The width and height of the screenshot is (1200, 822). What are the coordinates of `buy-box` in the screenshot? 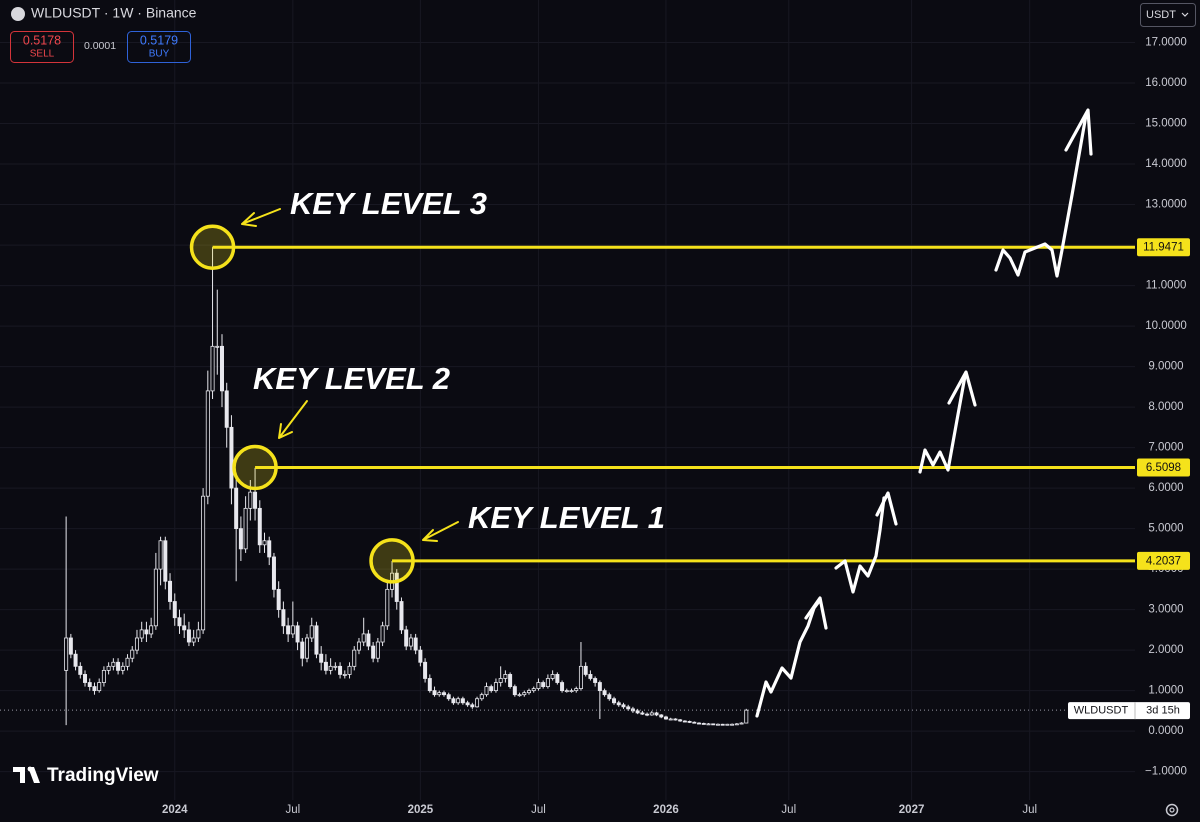 It's located at (159, 47).